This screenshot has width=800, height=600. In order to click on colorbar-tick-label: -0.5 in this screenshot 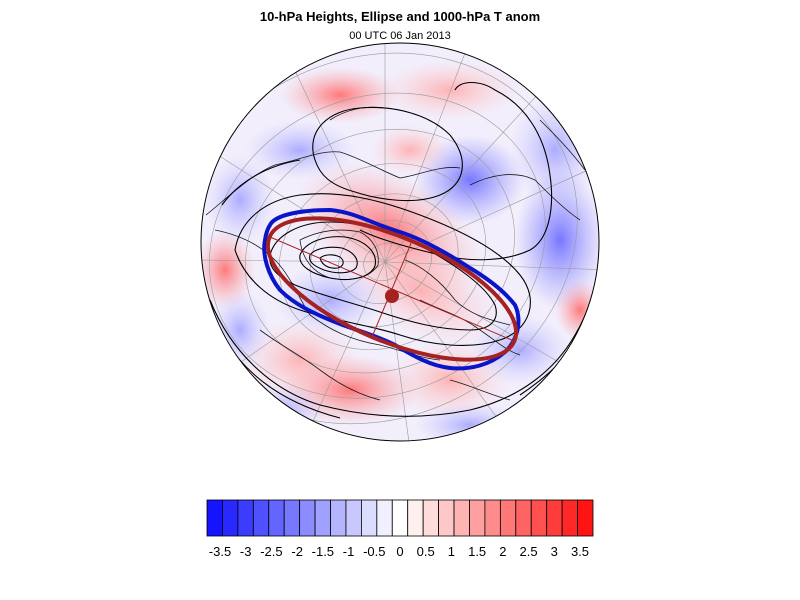, I will do `click(374, 551)`.